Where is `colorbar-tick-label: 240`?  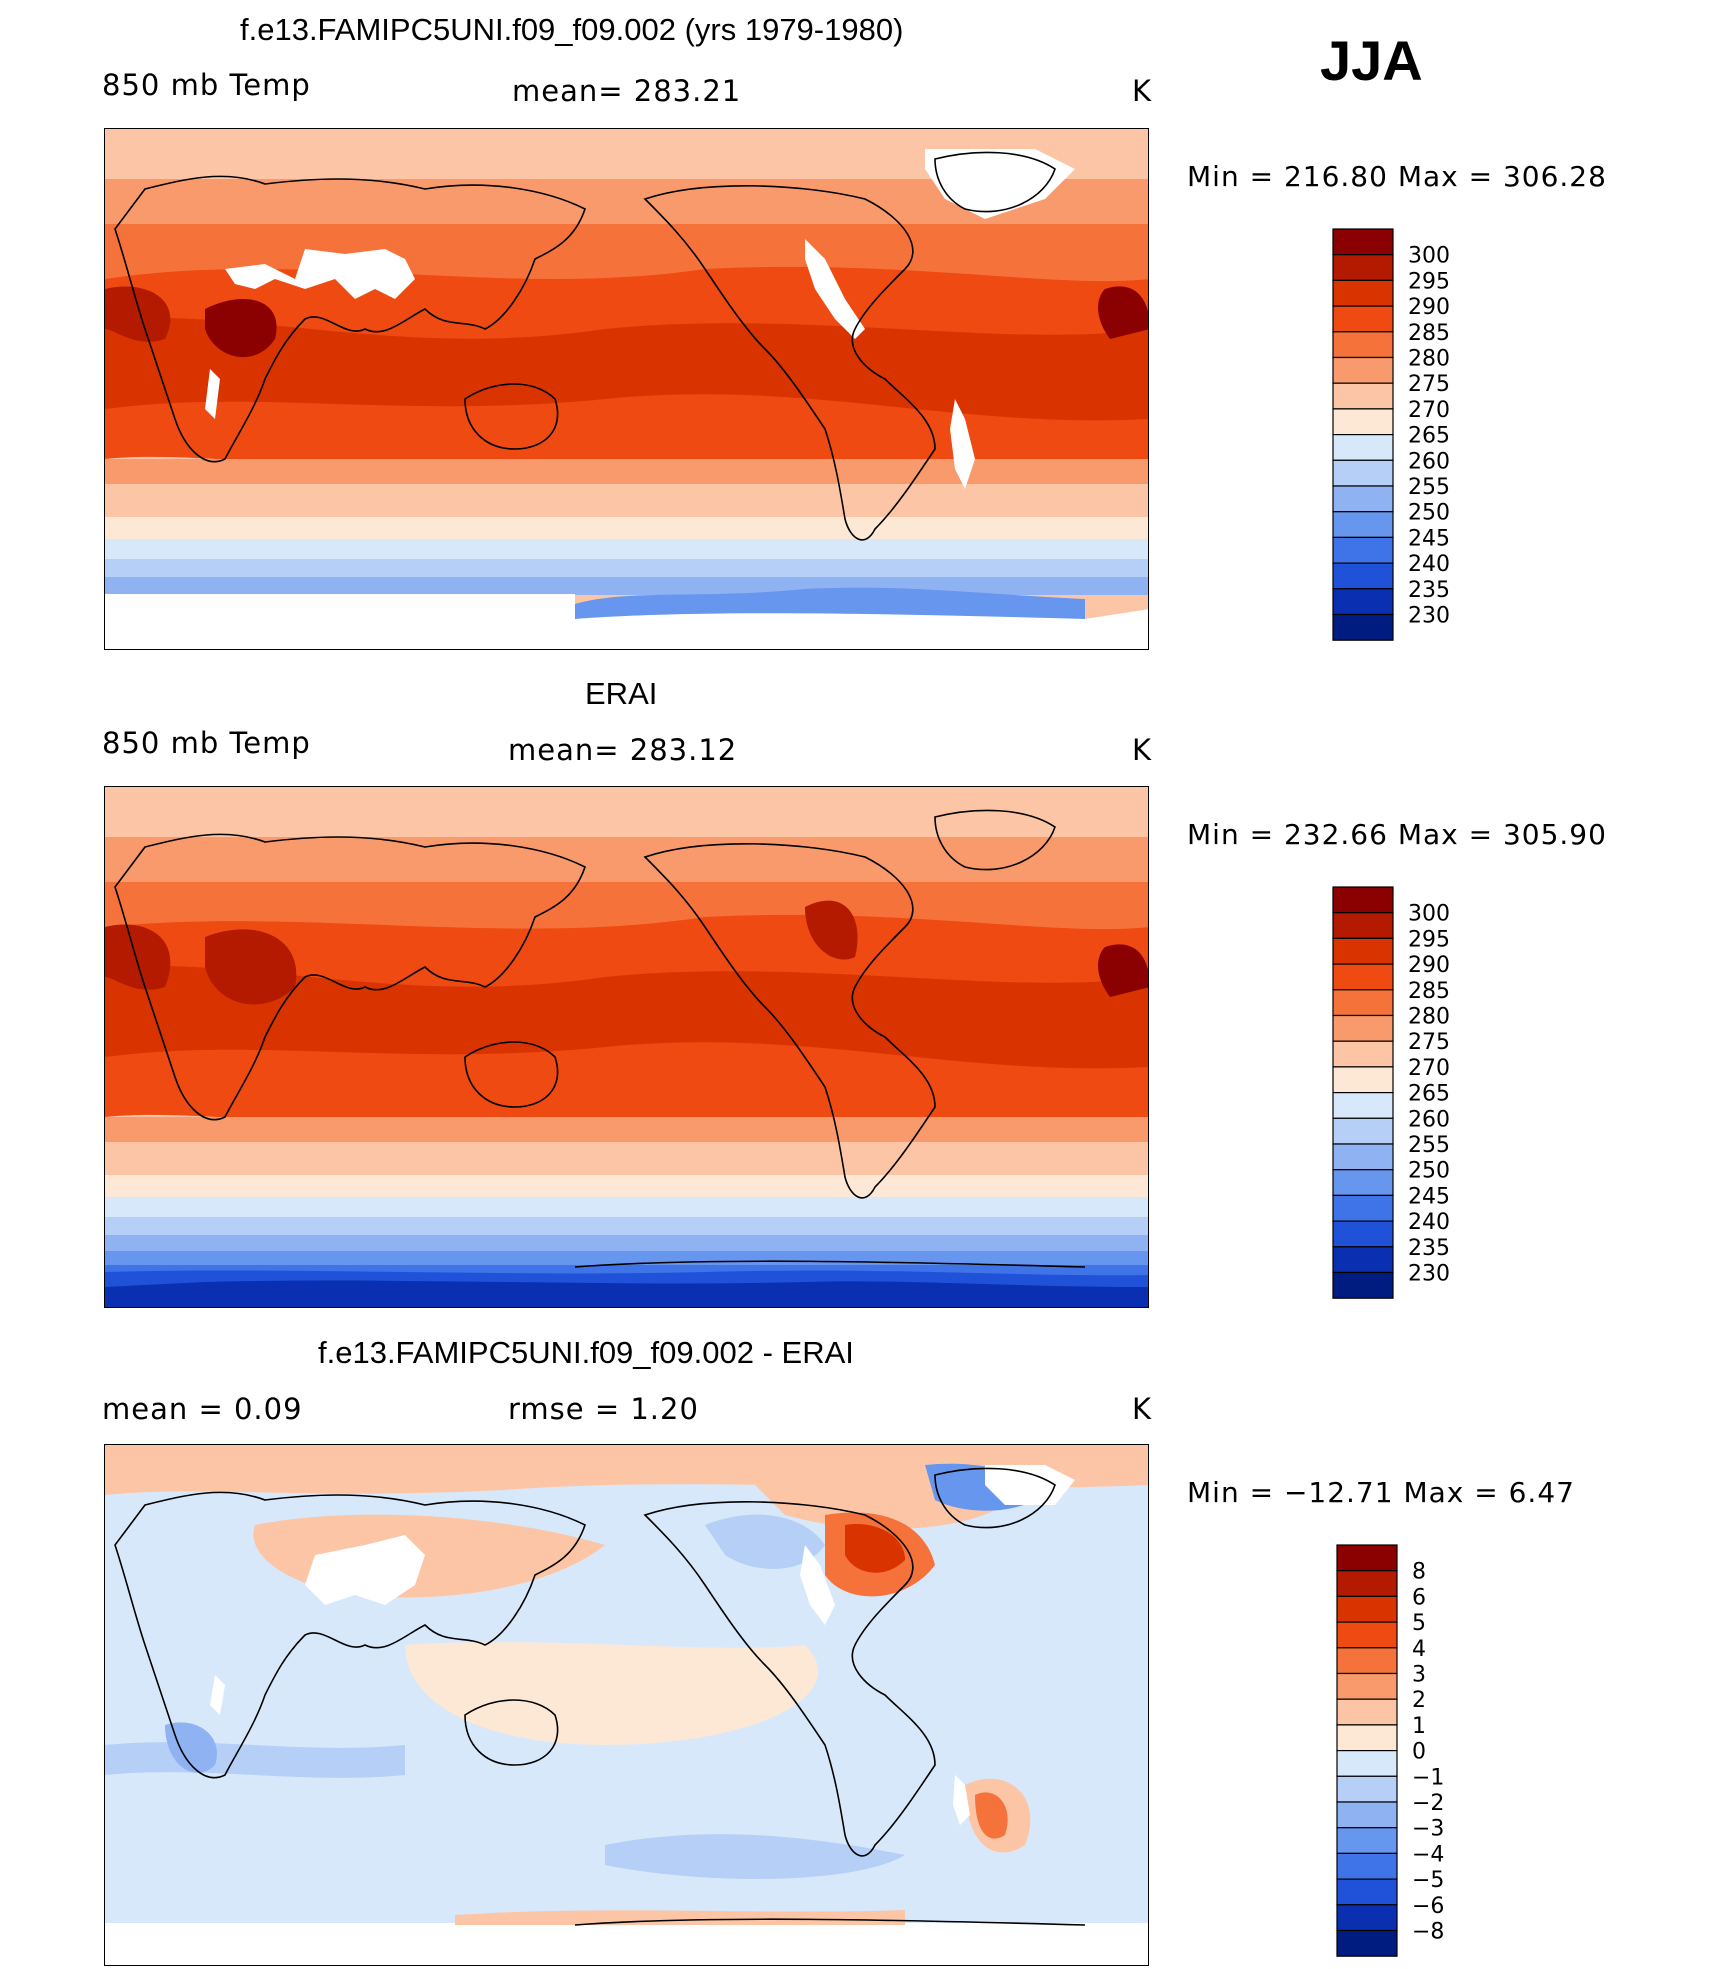 colorbar-tick-label: 240 is located at coordinates (1429, 1222).